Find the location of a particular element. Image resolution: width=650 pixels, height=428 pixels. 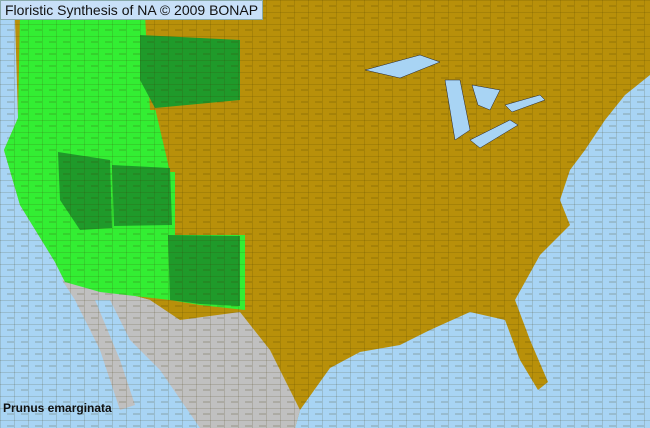

species-label: Prunus emarginata is located at coordinates (57, 408).